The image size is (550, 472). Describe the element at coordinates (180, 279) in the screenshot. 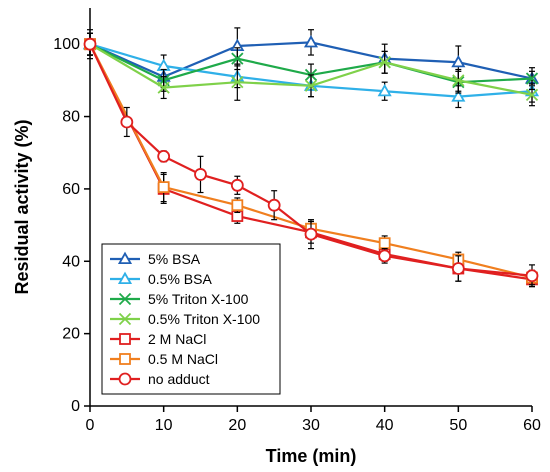

I see `legend-label: 0.5% BSA` at that location.